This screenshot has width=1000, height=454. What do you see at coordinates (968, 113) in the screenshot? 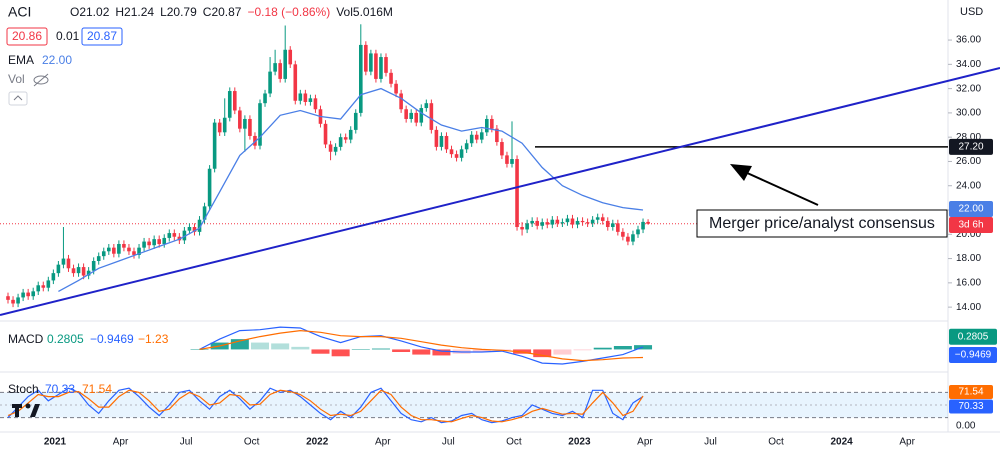
I see `y-tick-label: 30.00` at bounding box center [968, 113].